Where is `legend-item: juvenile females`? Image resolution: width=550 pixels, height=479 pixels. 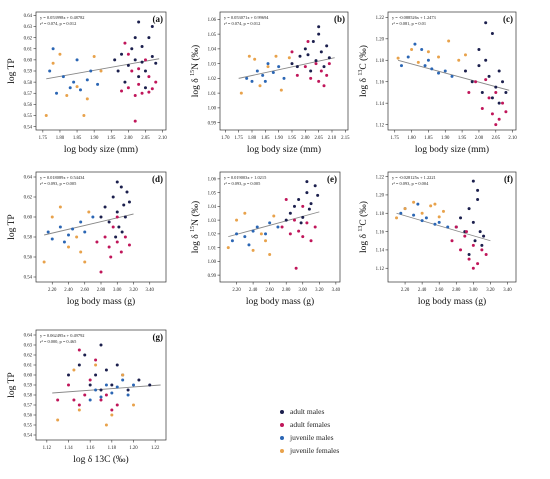 legend-item: juvenile females is located at coordinates (309, 450).